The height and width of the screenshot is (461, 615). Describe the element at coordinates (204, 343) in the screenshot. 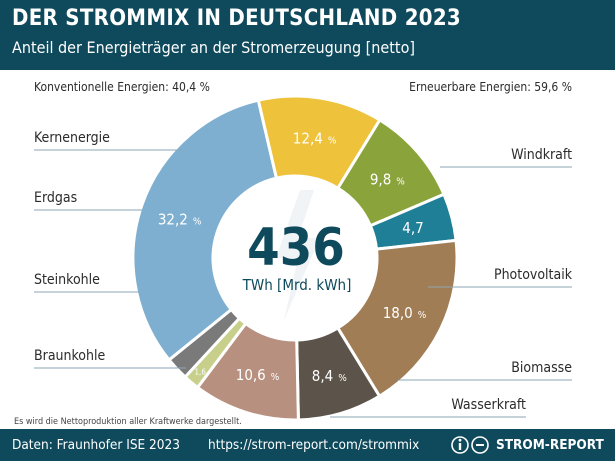

I see `slice-kernenergie` at that location.